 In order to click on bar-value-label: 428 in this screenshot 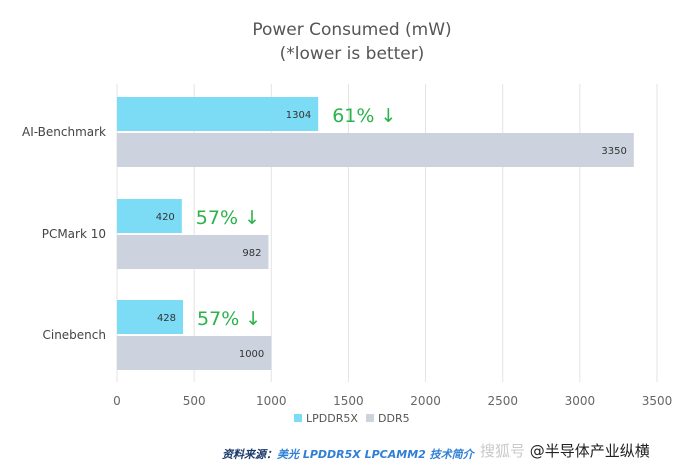, I will do `click(166, 318)`.